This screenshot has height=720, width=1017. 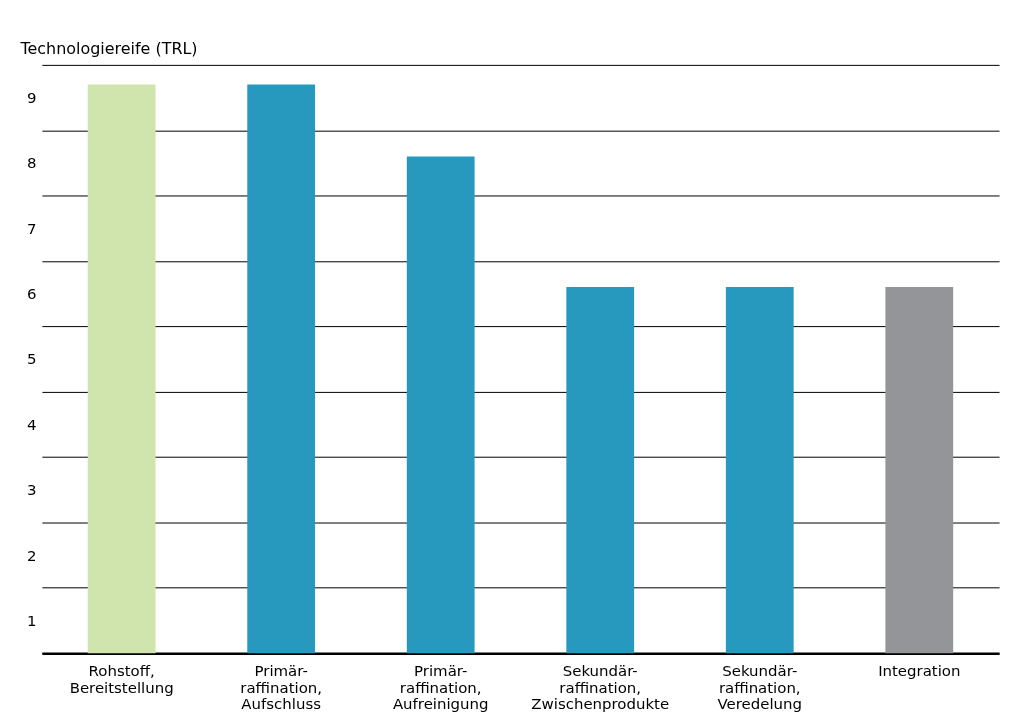 I want to click on x-tick-label: Primär- raffination, Aufreinigung, so click(x=440, y=687).